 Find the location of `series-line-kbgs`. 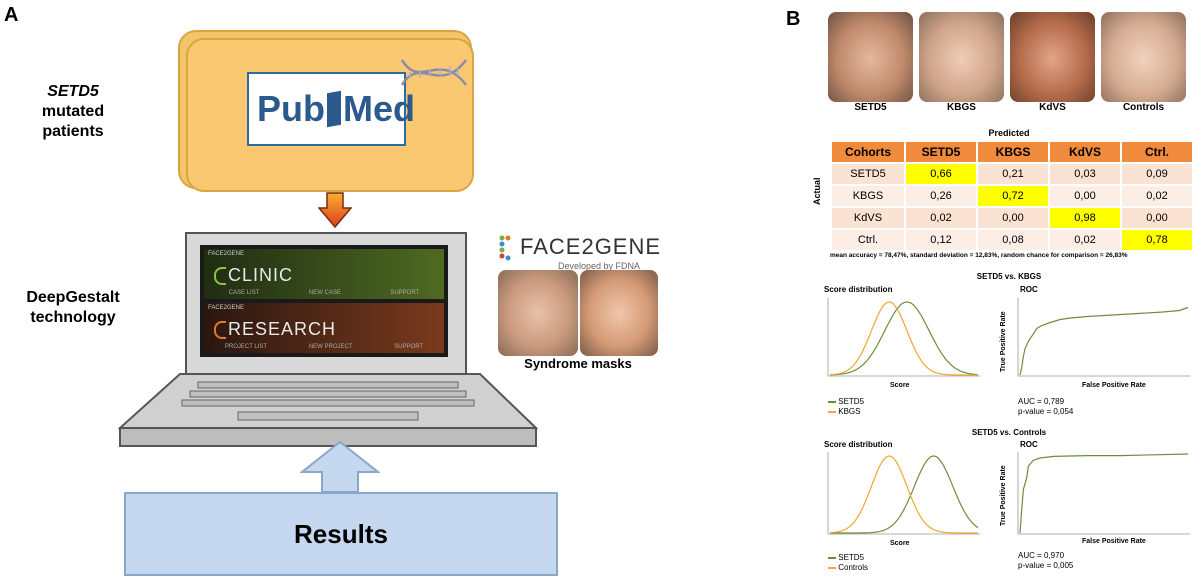

series-line-kbgs is located at coordinates (903, 338).